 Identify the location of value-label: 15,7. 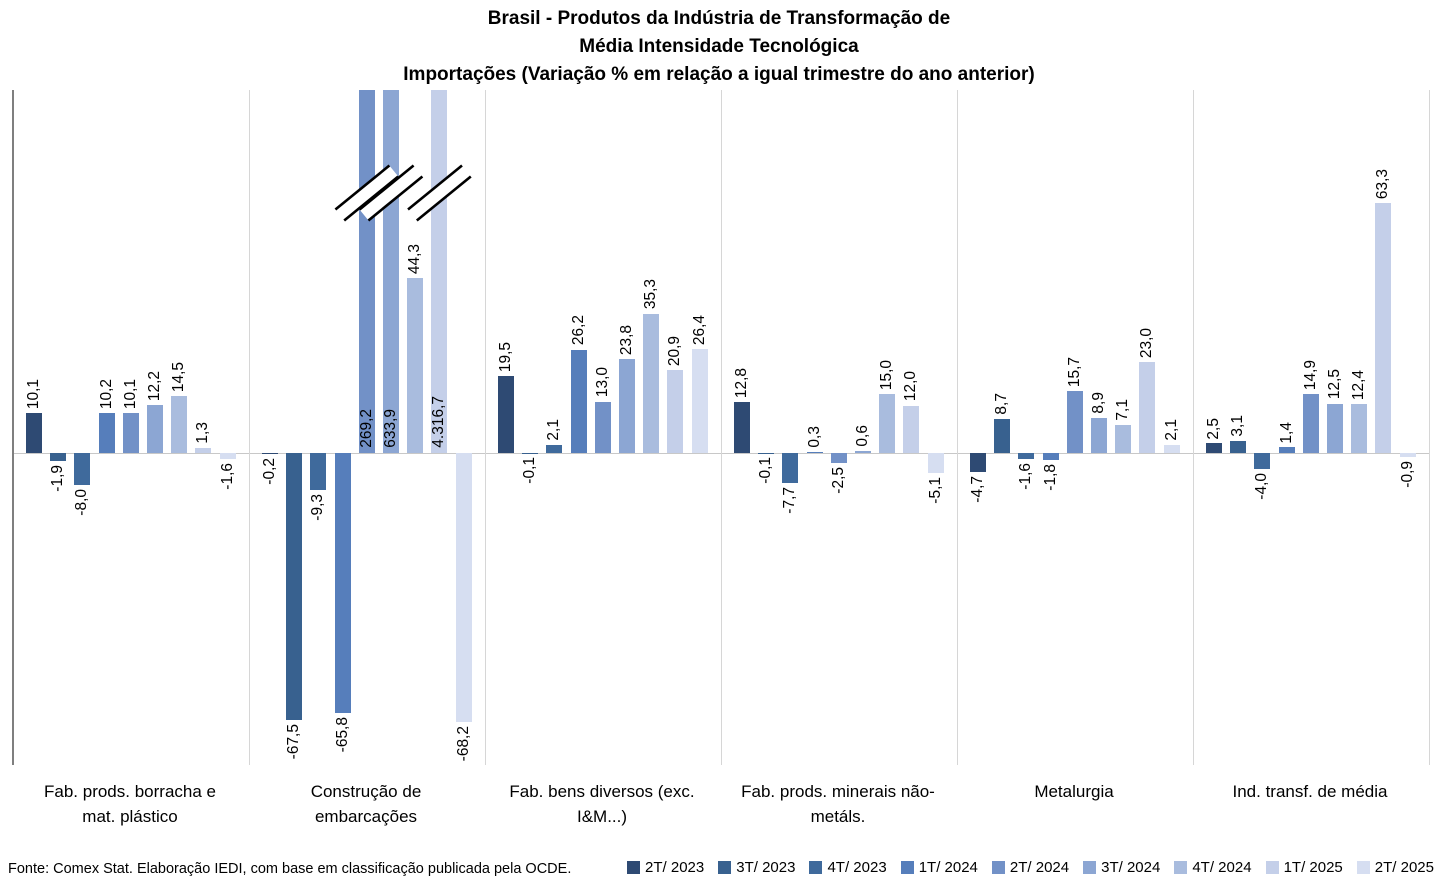
(1074, 371).